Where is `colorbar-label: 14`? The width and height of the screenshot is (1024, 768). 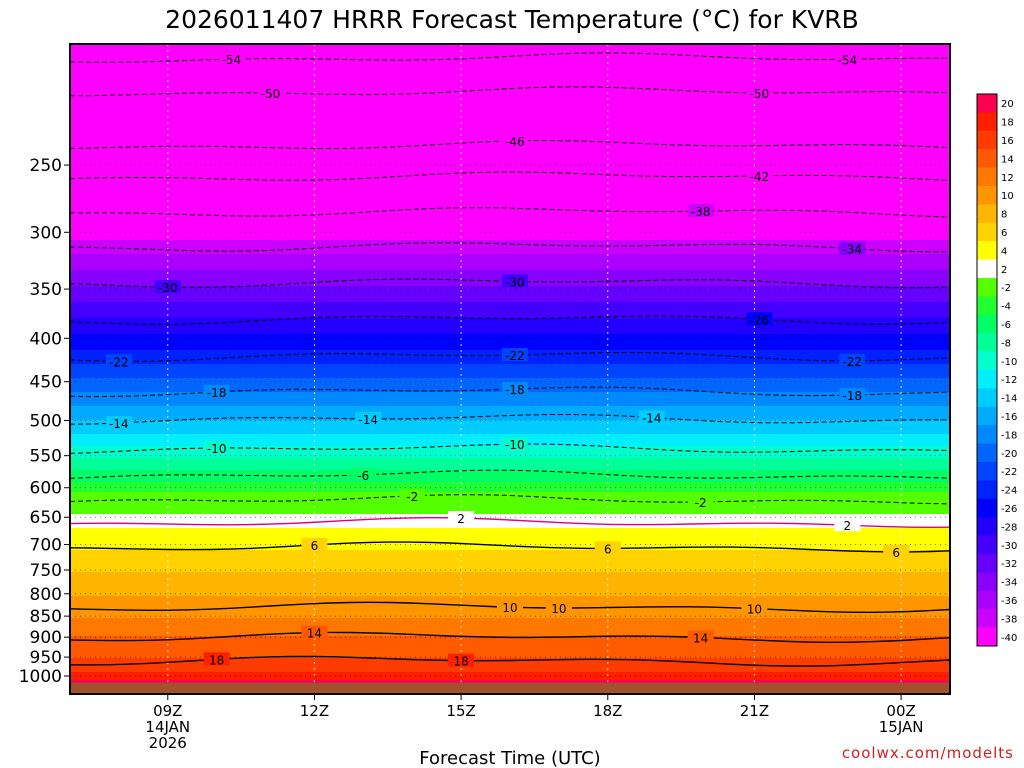
colorbar-label: 14 is located at coordinates (1007, 159).